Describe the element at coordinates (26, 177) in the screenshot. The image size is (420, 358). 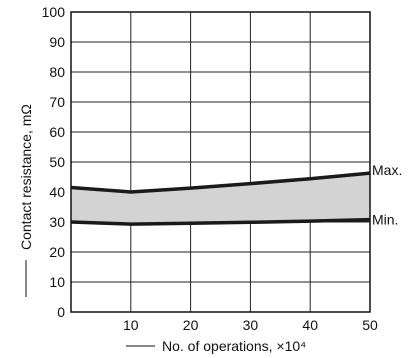
I see `y-axis-title: Contact resistance, mΩ` at that location.